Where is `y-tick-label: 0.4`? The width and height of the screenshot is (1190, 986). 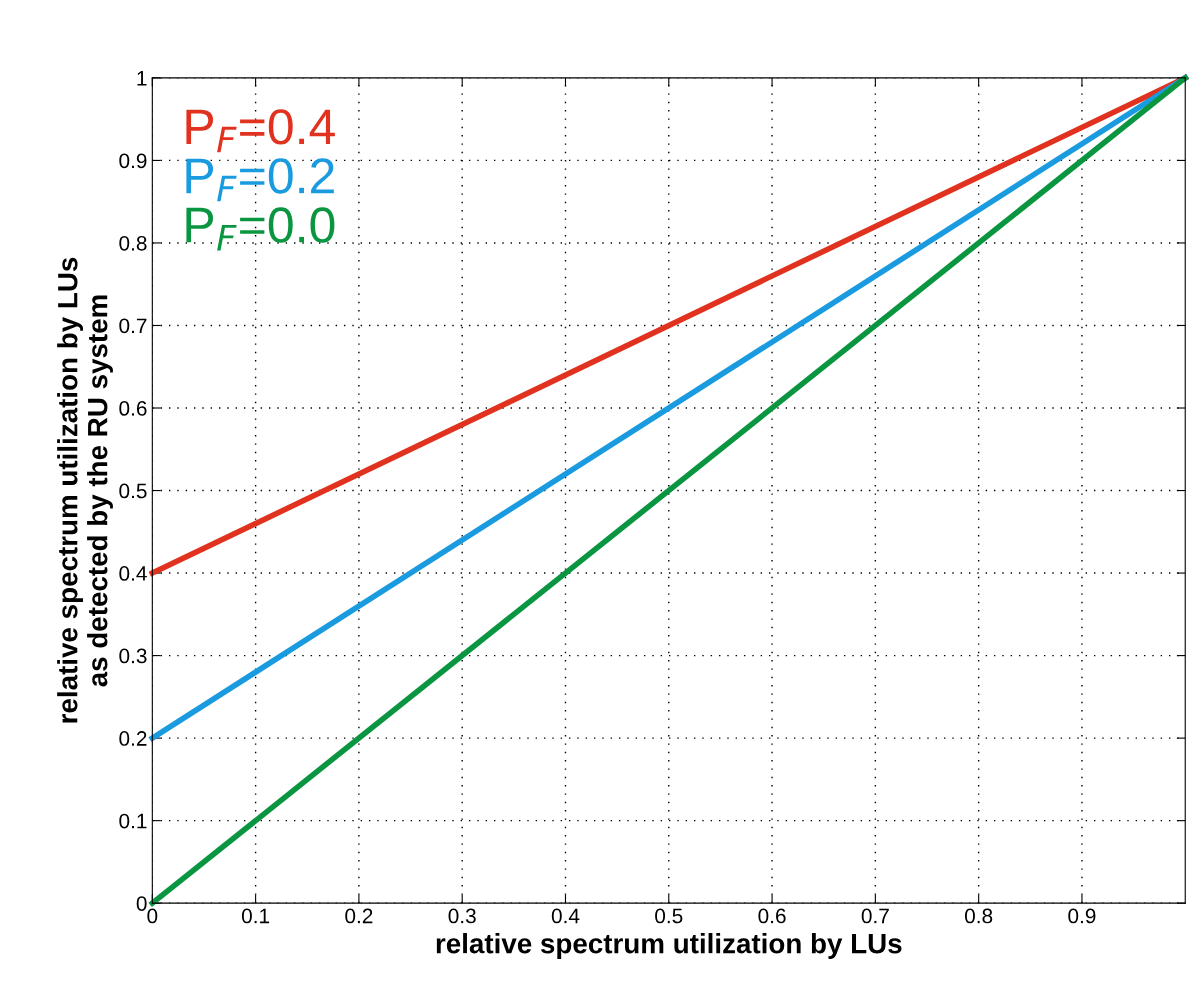 y-tick-label: 0.4 is located at coordinates (133, 573).